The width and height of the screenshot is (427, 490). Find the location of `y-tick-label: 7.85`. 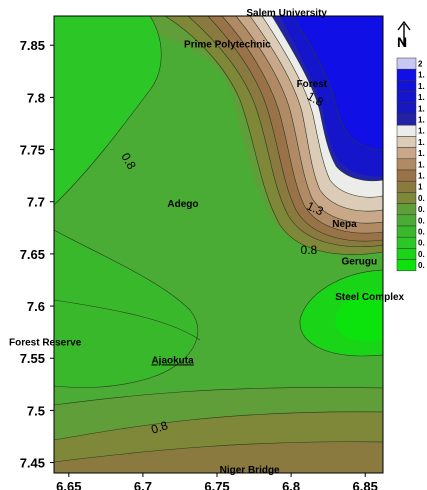

y-tick-label: 7.85 is located at coordinates (32, 45).